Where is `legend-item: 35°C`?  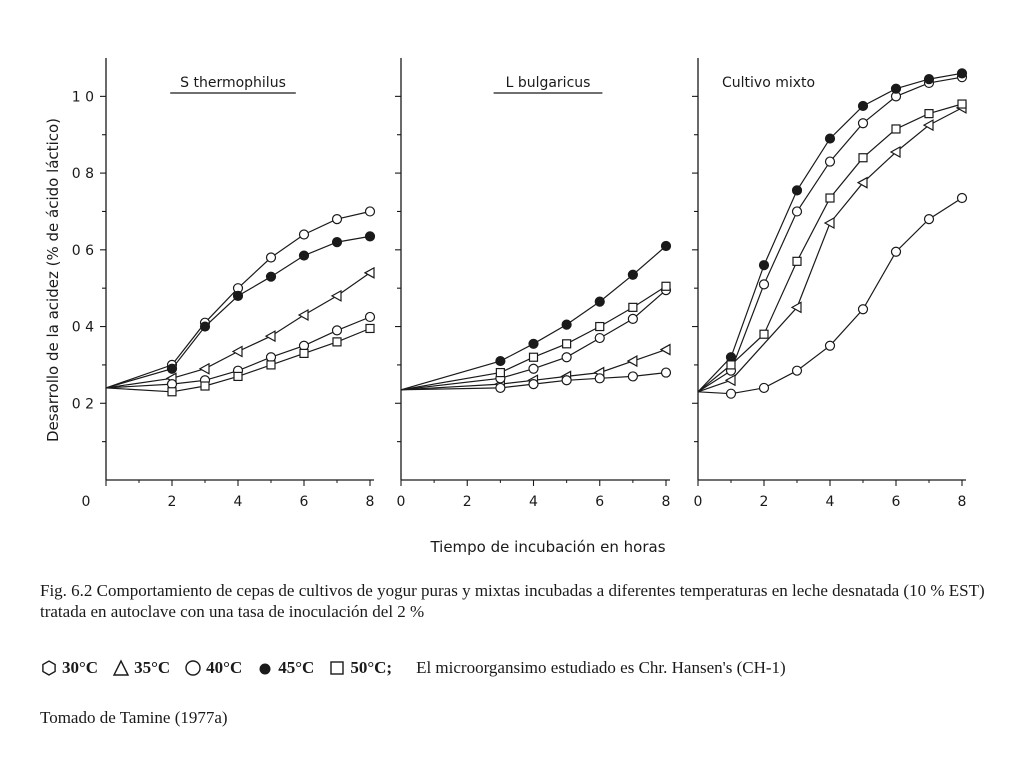 legend-item: 35°C is located at coordinates (141, 667).